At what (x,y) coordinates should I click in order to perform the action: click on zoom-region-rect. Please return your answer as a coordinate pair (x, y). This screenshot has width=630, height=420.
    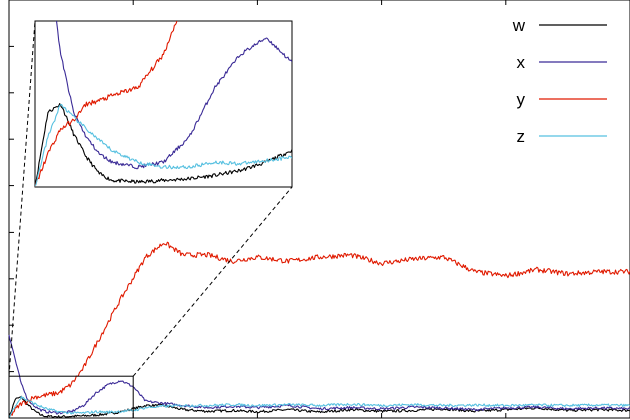
    Looking at the image, I should click on (71, 397).